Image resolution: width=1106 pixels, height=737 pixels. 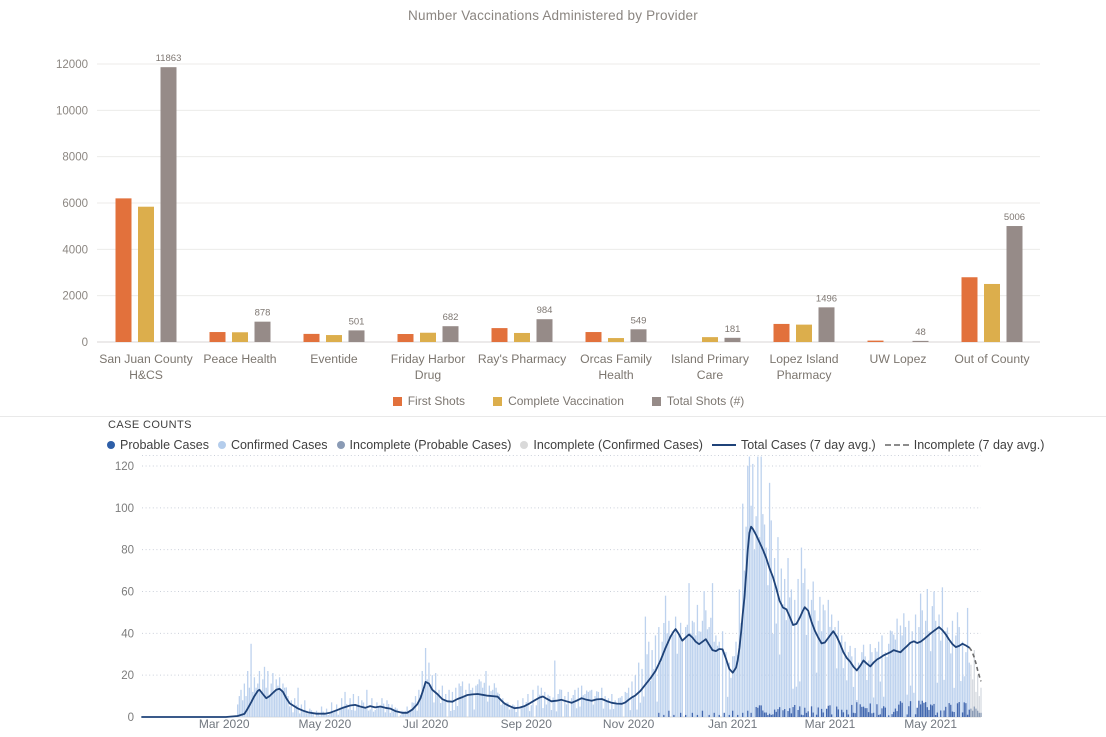 What do you see at coordinates (72, 111) in the screenshot?
I see `svg-text: 10000` at bounding box center [72, 111].